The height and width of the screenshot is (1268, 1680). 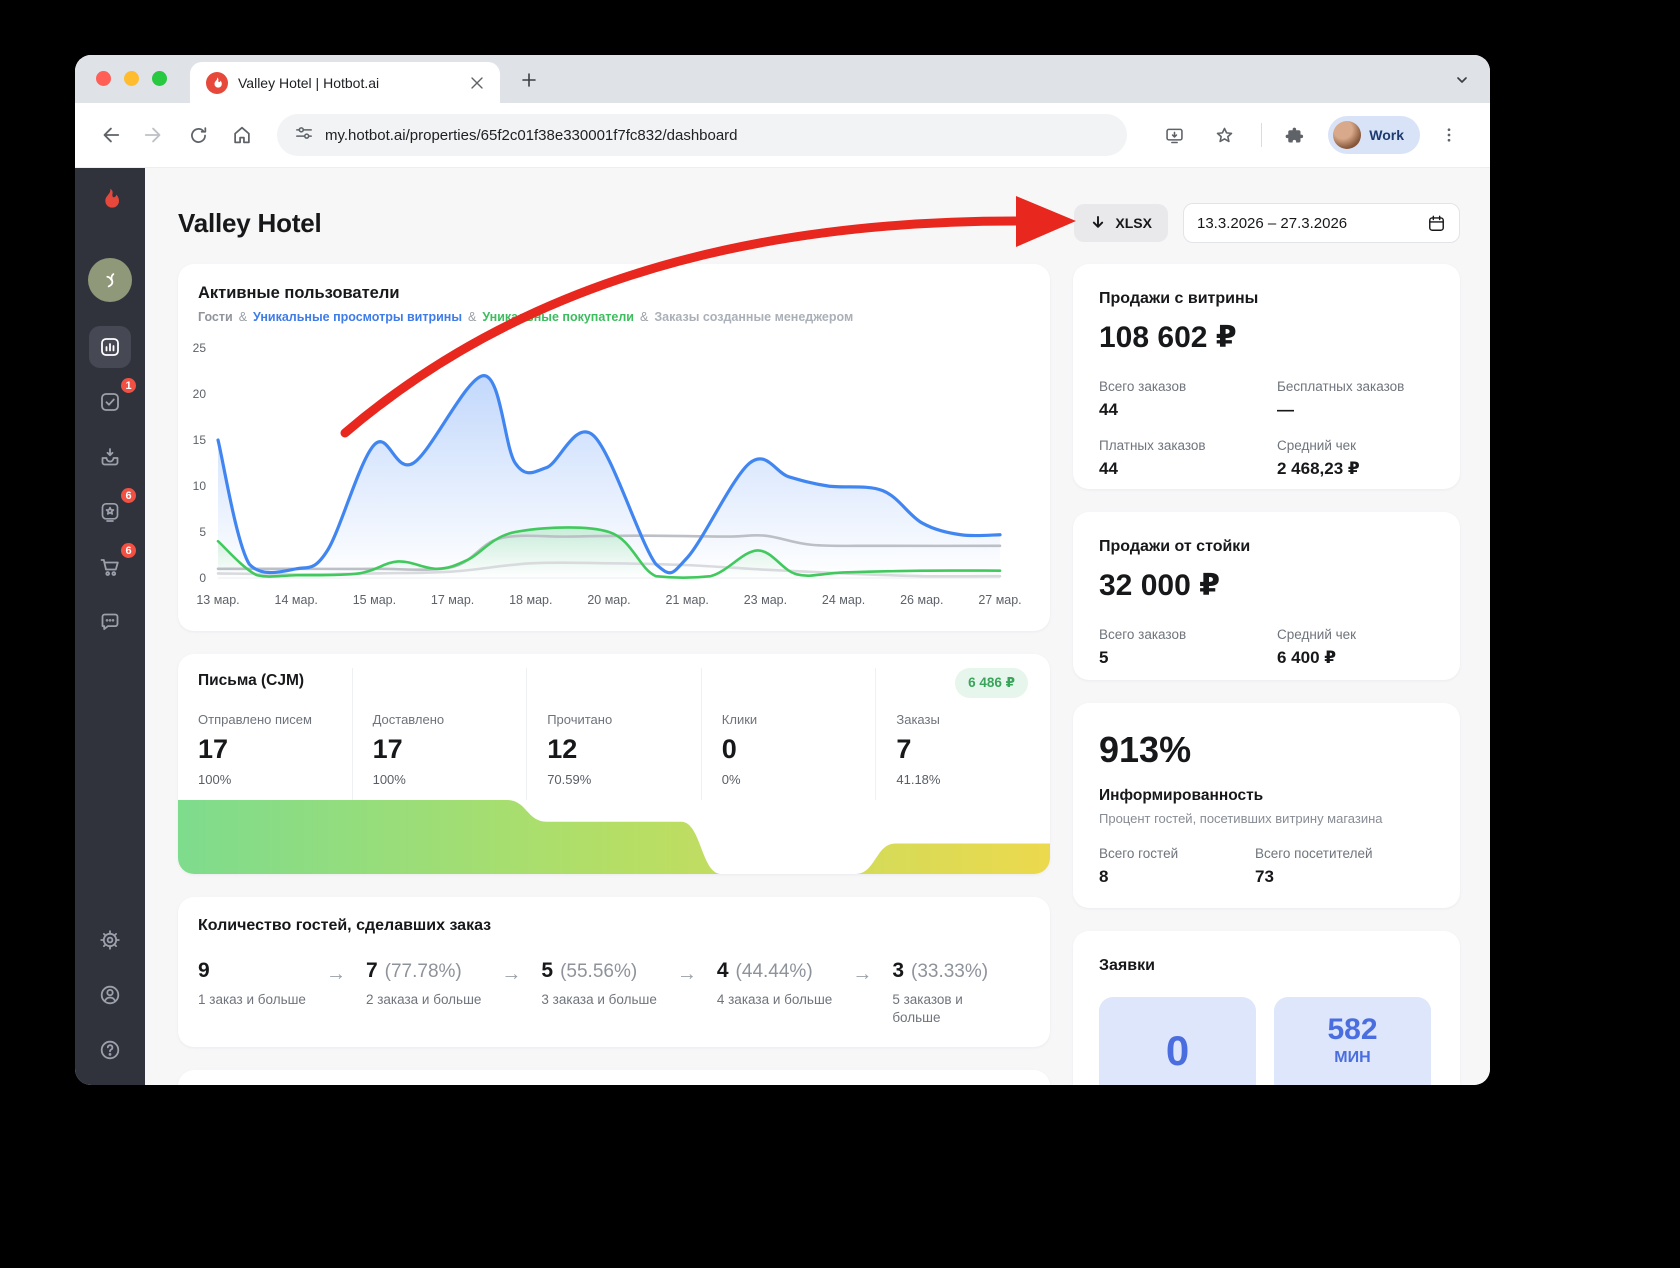 What do you see at coordinates (110, 135) in the screenshot?
I see `back-icon` at bounding box center [110, 135].